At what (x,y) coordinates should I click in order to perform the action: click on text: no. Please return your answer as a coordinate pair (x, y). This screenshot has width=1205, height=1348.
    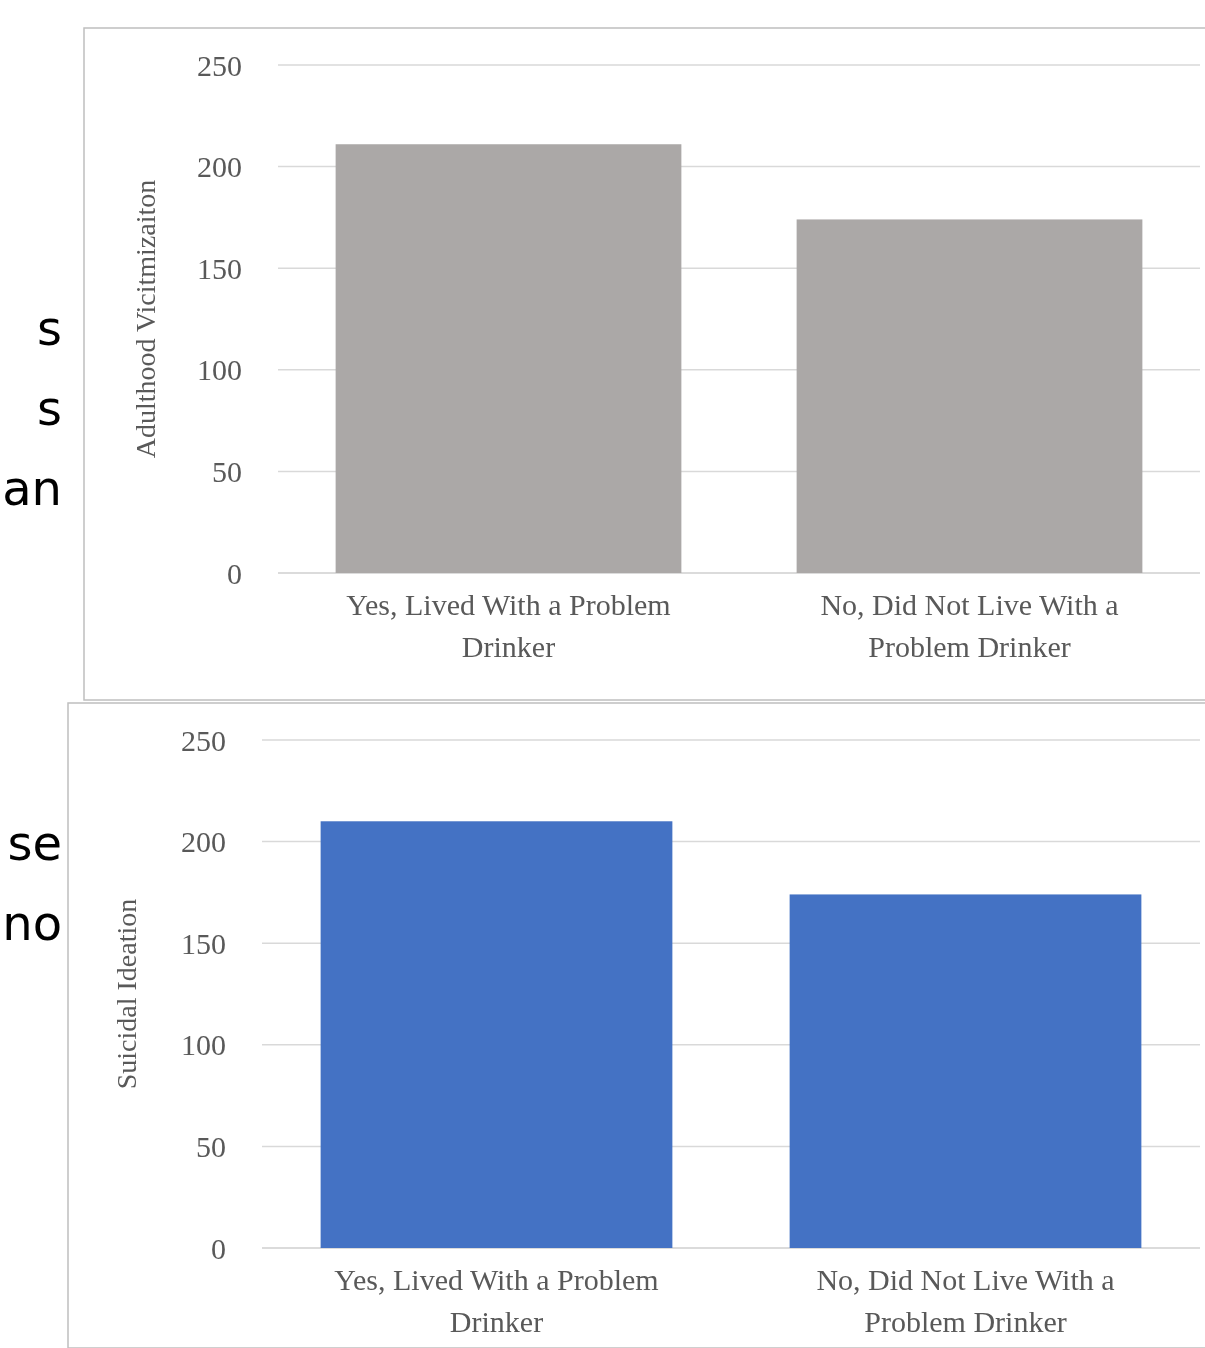
    Looking at the image, I should click on (32, 923).